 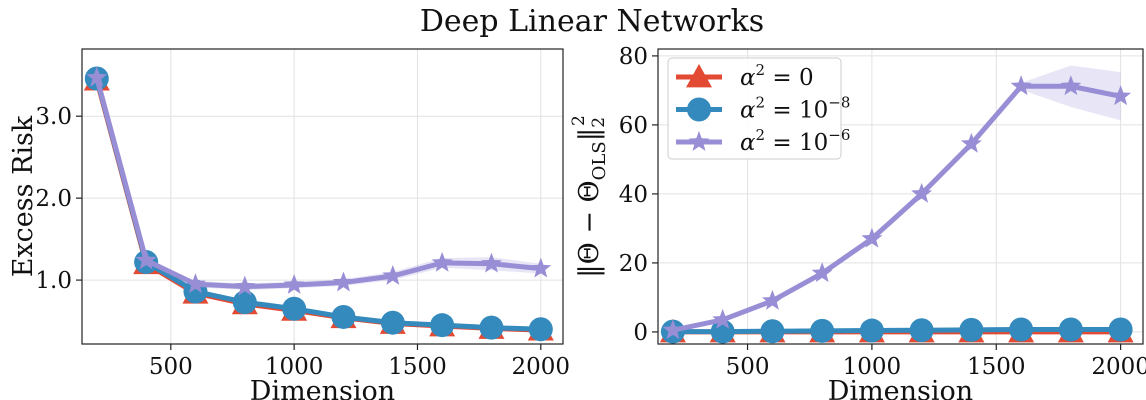 I want to click on figure-title: Deep Linear Networks, so click(x=592, y=21).